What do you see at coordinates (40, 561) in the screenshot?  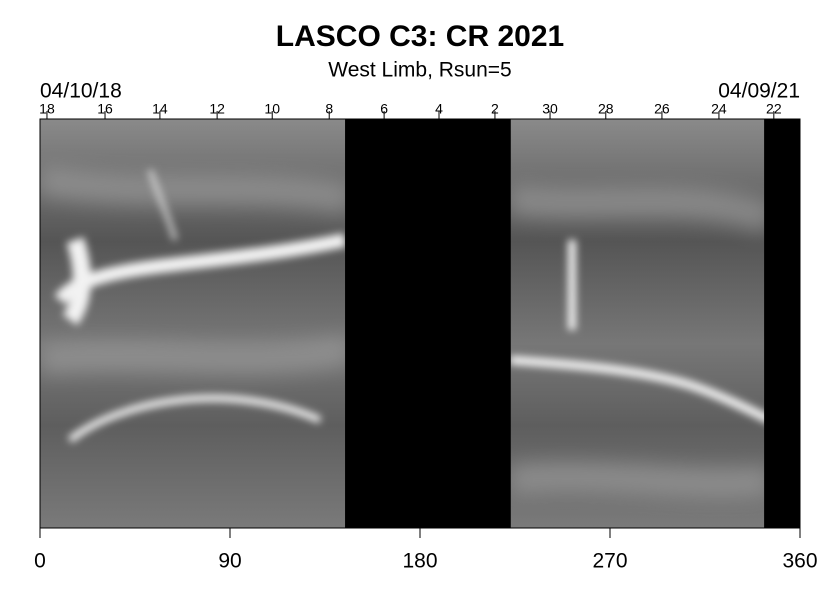 I see `x-tick-label: 0` at bounding box center [40, 561].